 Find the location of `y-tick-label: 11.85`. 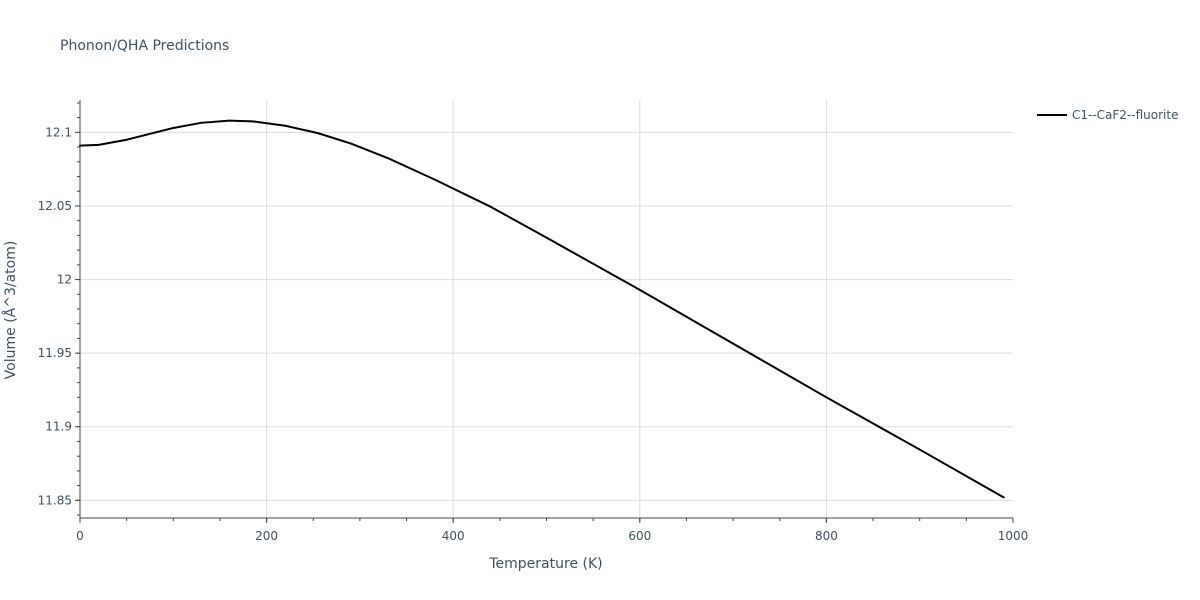

y-tick-label: 11.85 is located at coordinates (55, 500).